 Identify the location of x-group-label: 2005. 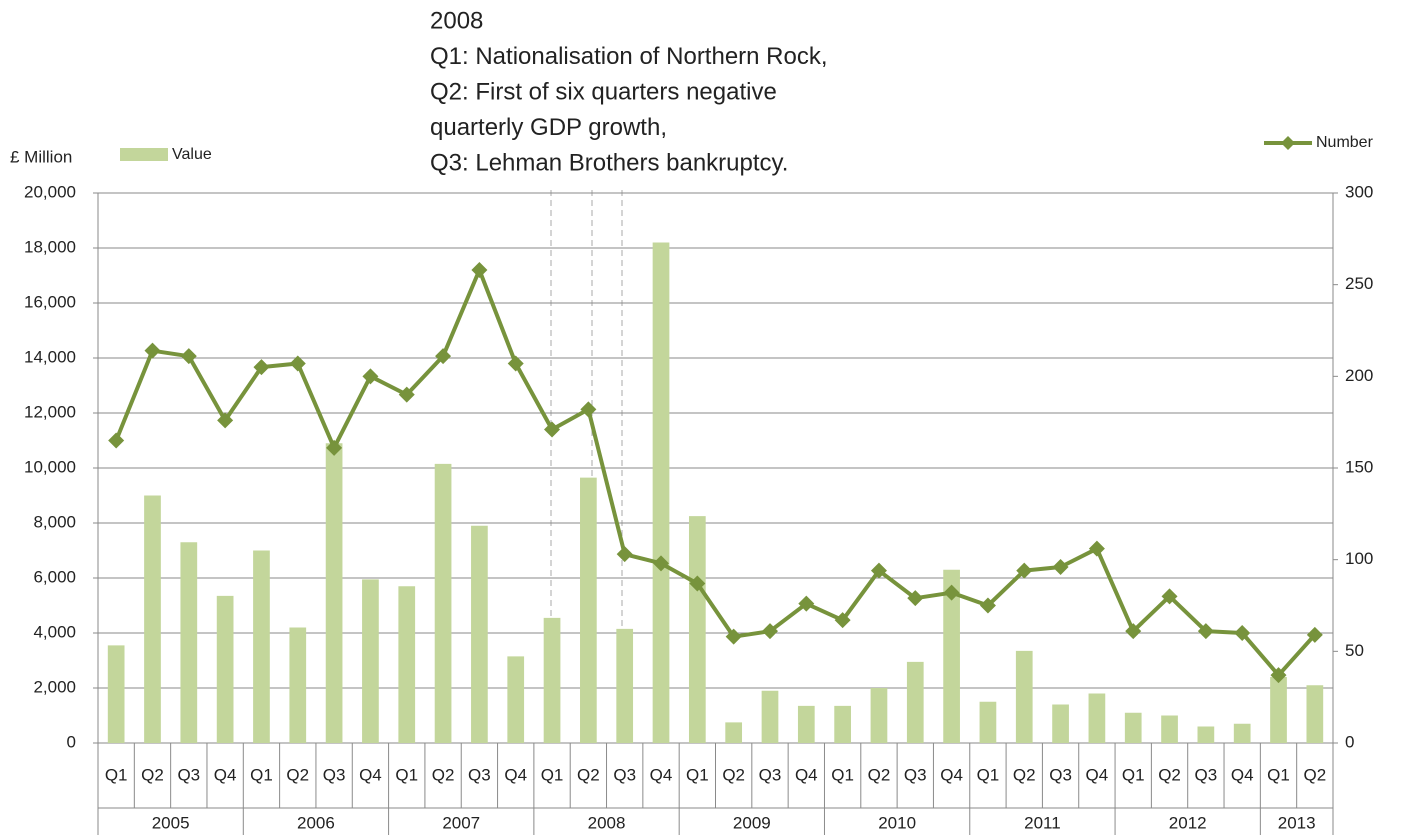
(171, 822).